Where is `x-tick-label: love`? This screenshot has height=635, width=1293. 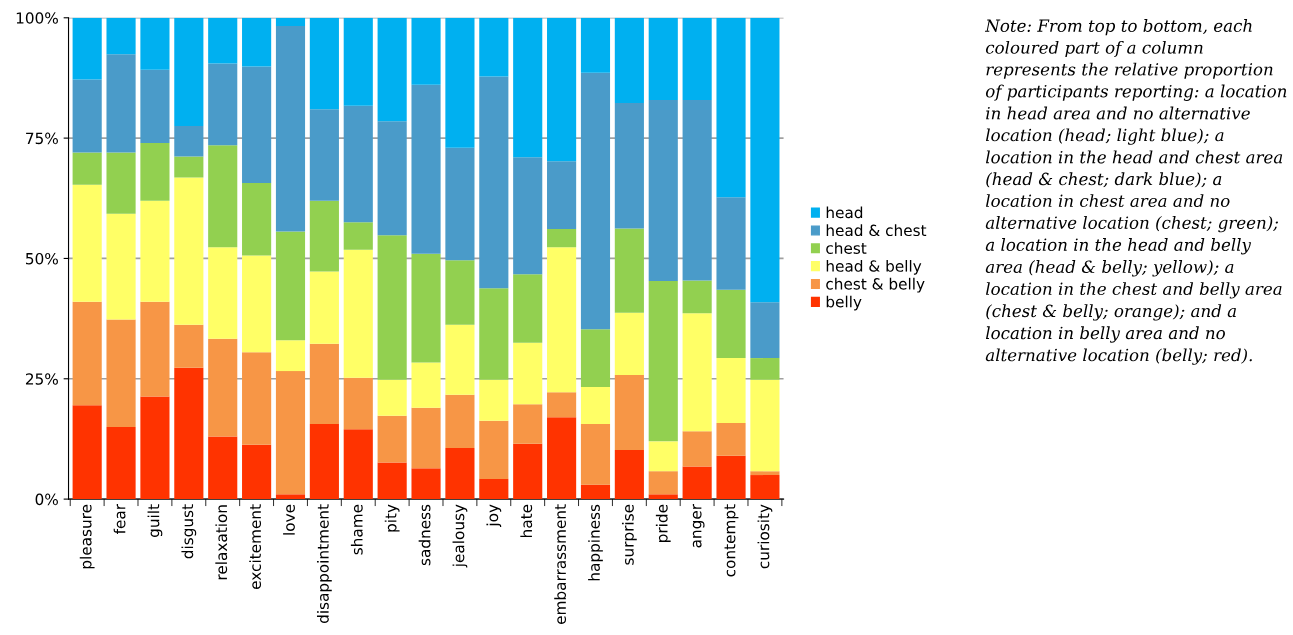
x-tick-label: love is located at coordinates (289, 519).